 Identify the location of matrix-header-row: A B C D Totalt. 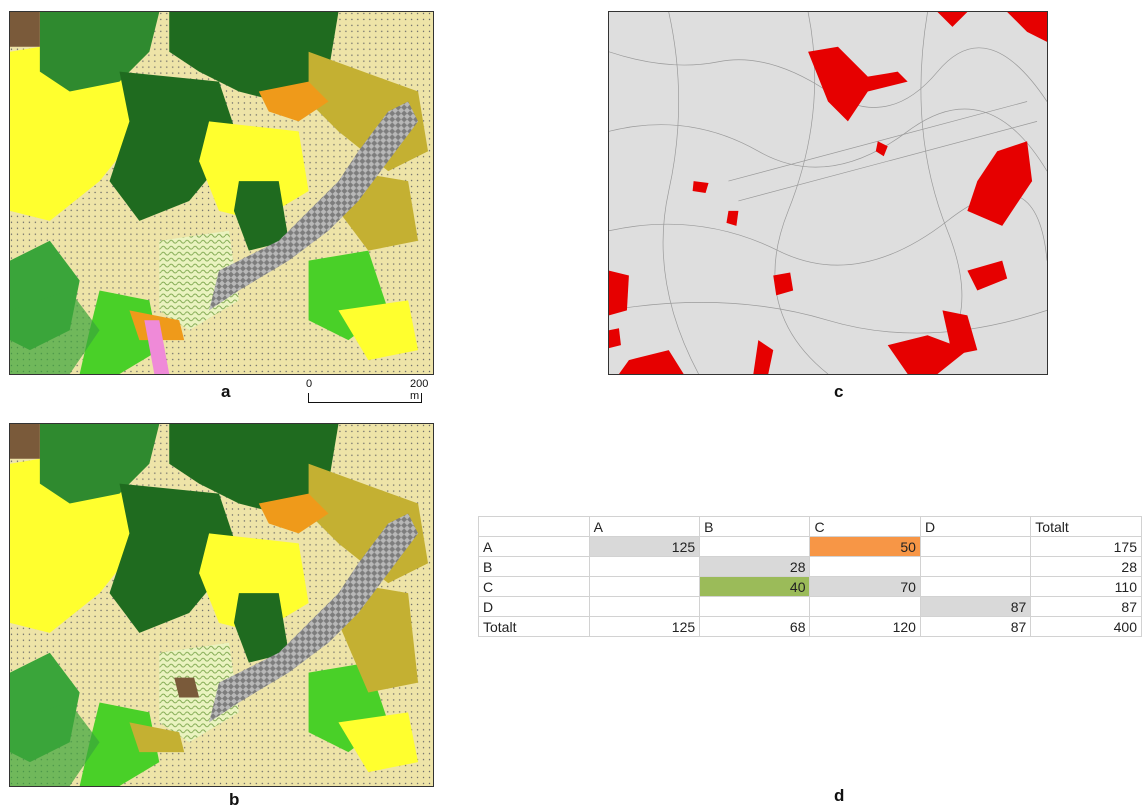
(810, 526).